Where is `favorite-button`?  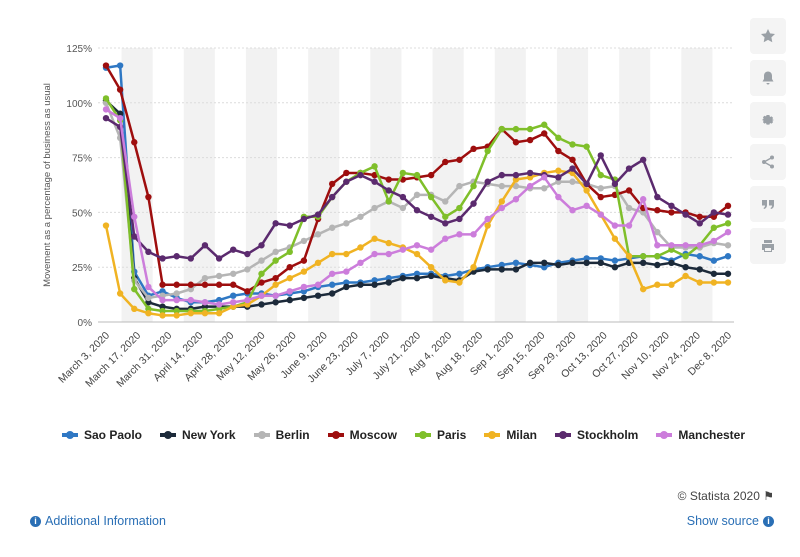 favorite-button is located at coordinates (768, 36).